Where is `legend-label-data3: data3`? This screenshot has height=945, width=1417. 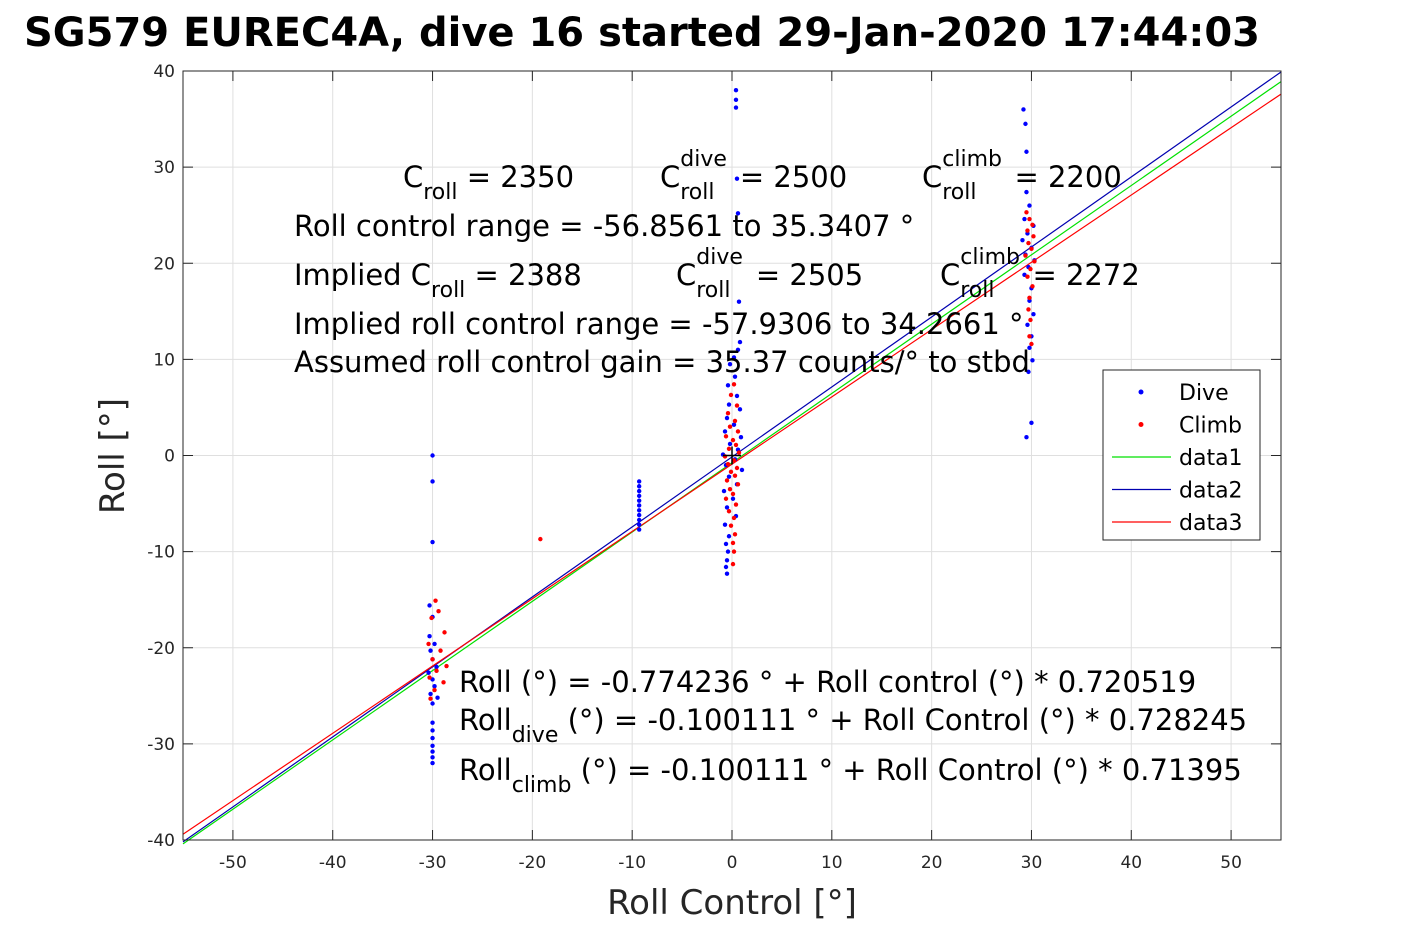 legend-label-data3: data3 is located at coordinates (1211, 523).